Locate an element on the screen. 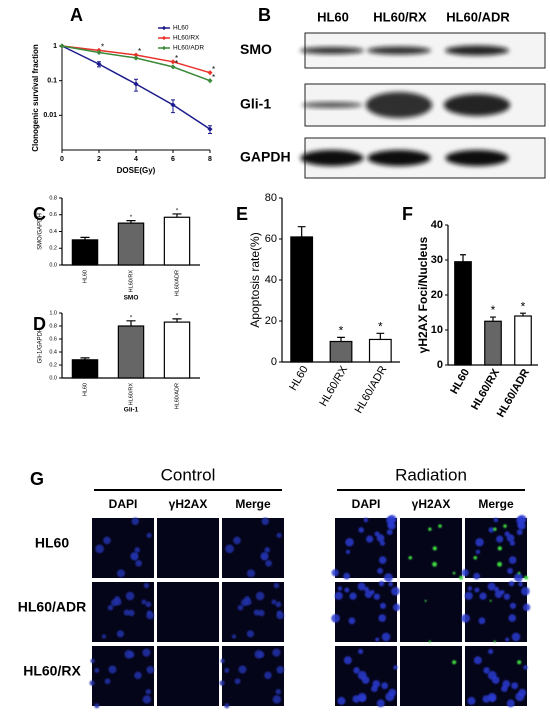  y-tick-label: 20 is located at coordinates (271, 321).